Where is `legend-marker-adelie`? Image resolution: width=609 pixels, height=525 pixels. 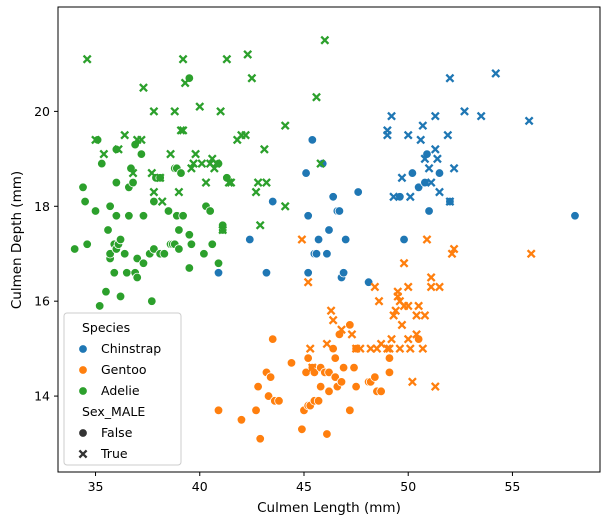 legend-marker-adelie is located at coordinates (83, 391).